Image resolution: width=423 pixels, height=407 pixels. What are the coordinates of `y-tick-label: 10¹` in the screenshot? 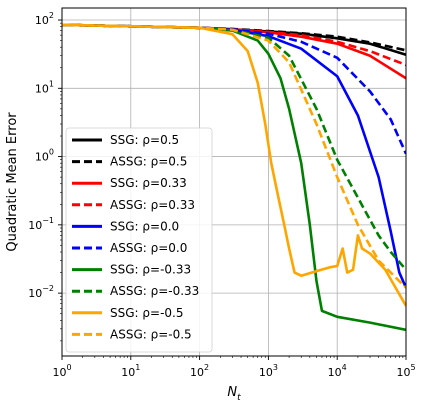 It's located at (44, 87).